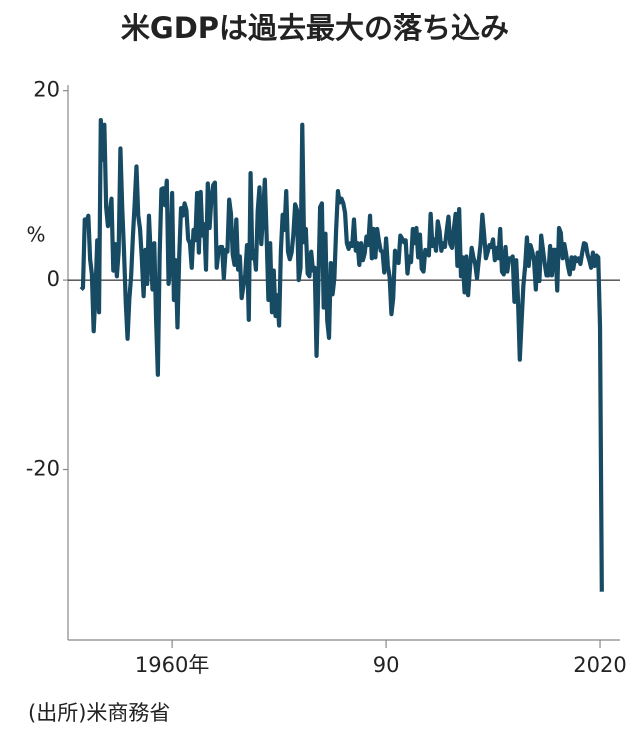 This screenshot has width=630, height=741. I want to click on y-tick-label: -20, so click(43, 469).